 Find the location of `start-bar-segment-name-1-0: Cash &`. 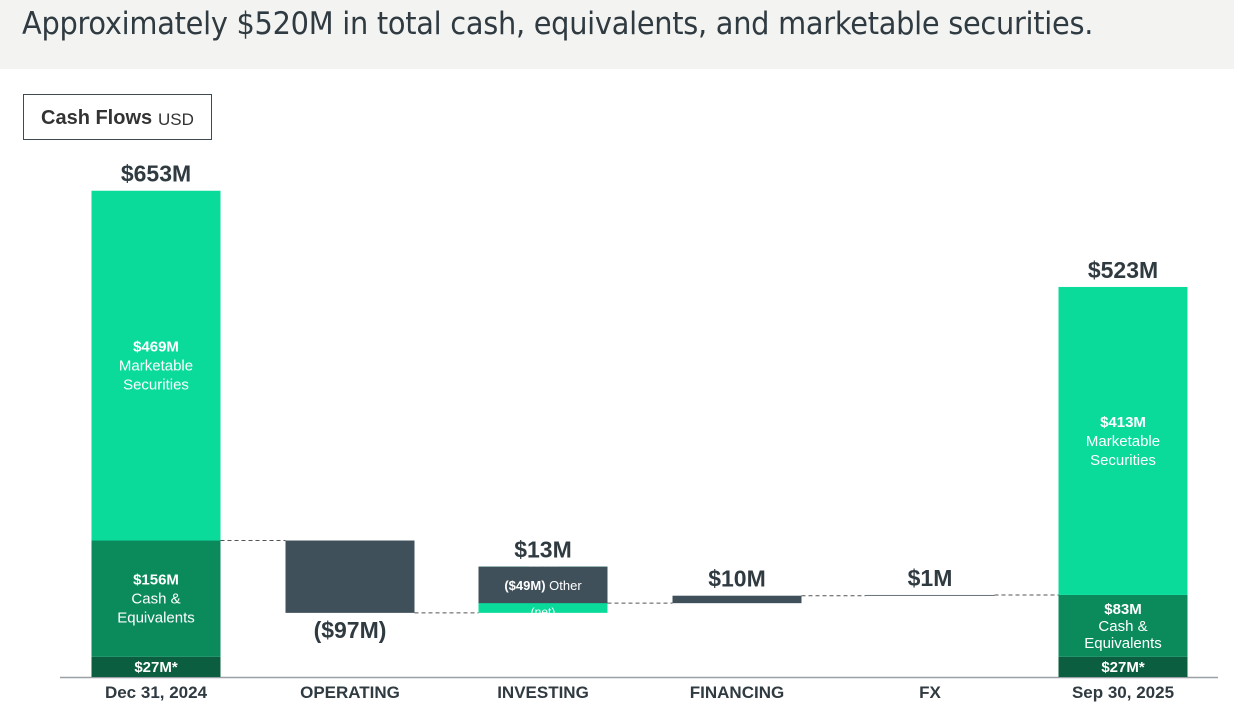

start-bar-segment-name-1-0: Cash & is located at coordinates (155, 599).